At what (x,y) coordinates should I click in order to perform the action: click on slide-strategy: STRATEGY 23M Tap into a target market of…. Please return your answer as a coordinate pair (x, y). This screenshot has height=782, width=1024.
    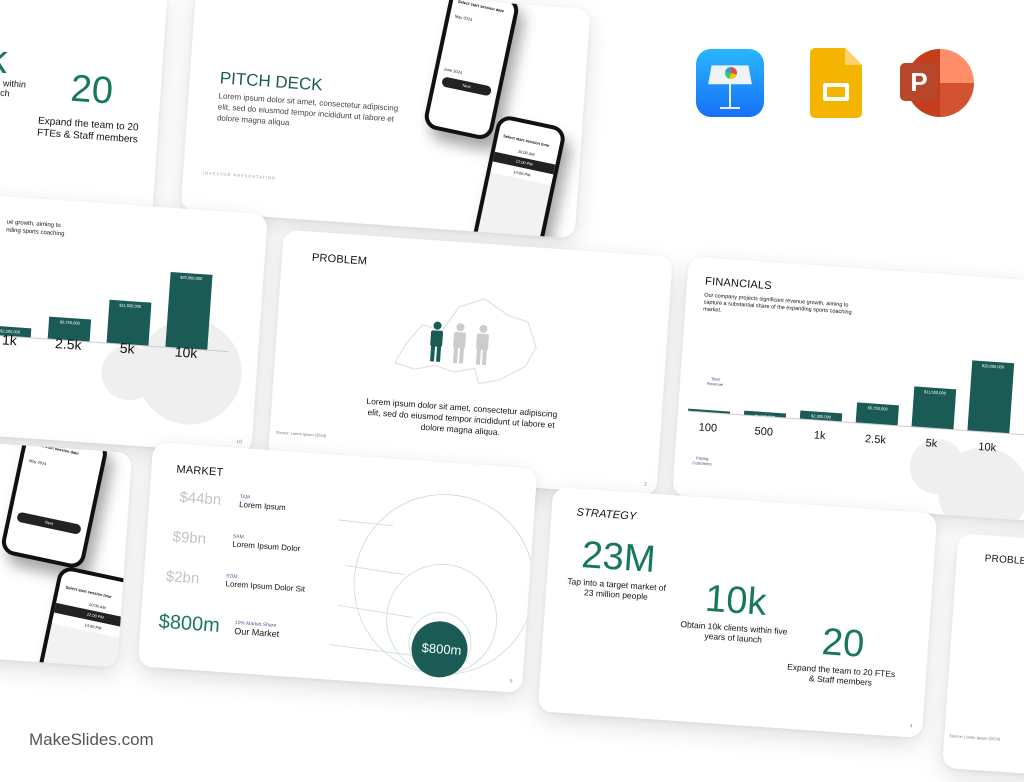
    Looking at the image, I should click on (737, 612).